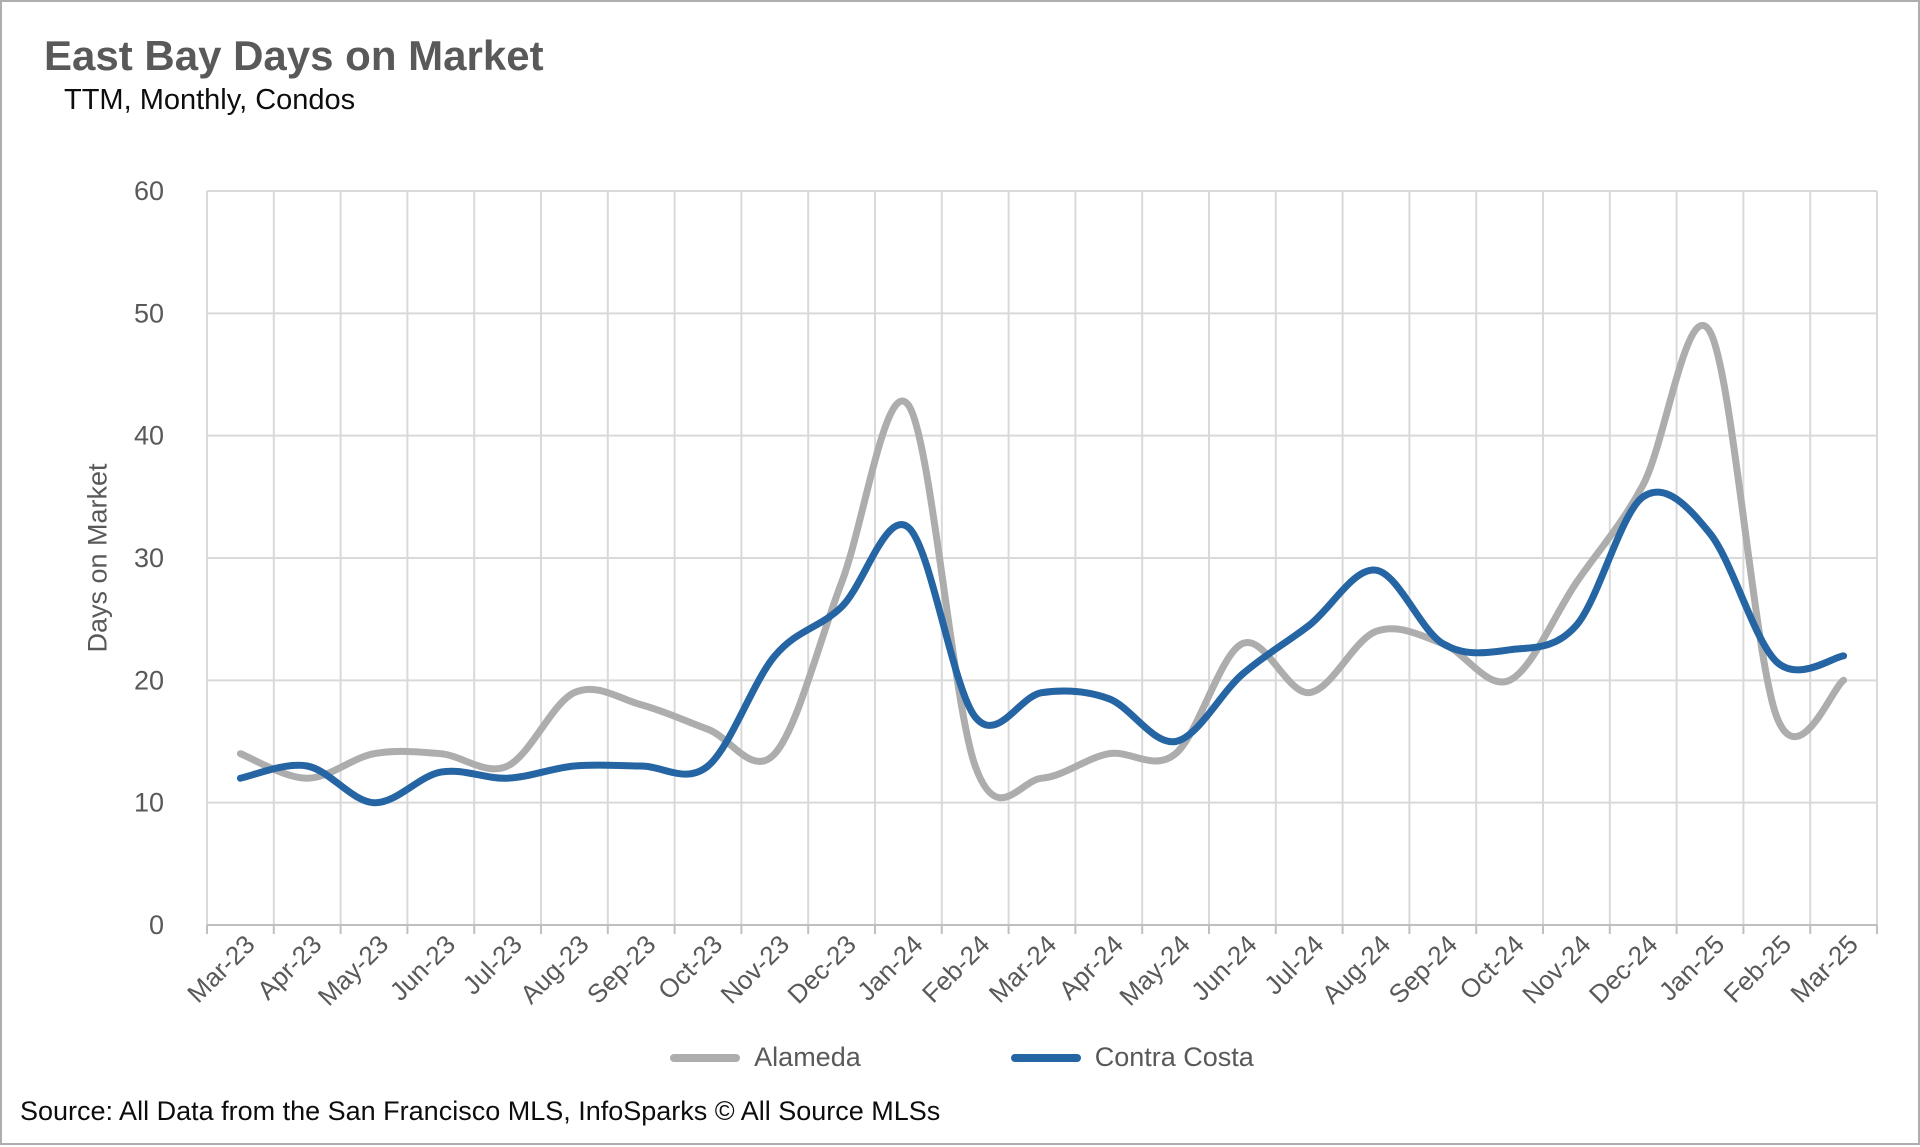  I want to click on svg-text: 50, so click(149, 313).